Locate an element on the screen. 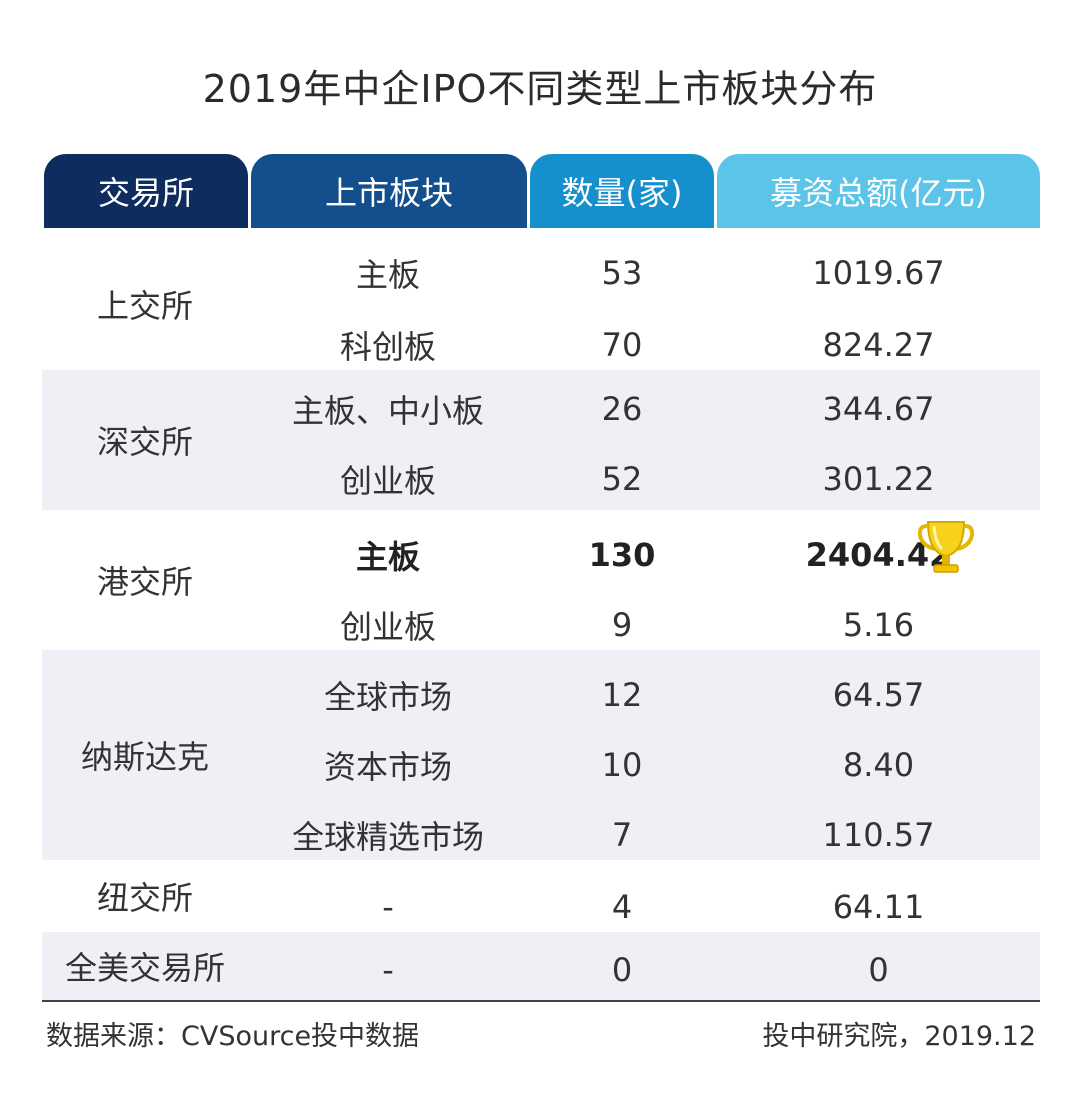 The image size is (1080, 1095). table-row: - 0 0 is located at coordinates (541, 970).